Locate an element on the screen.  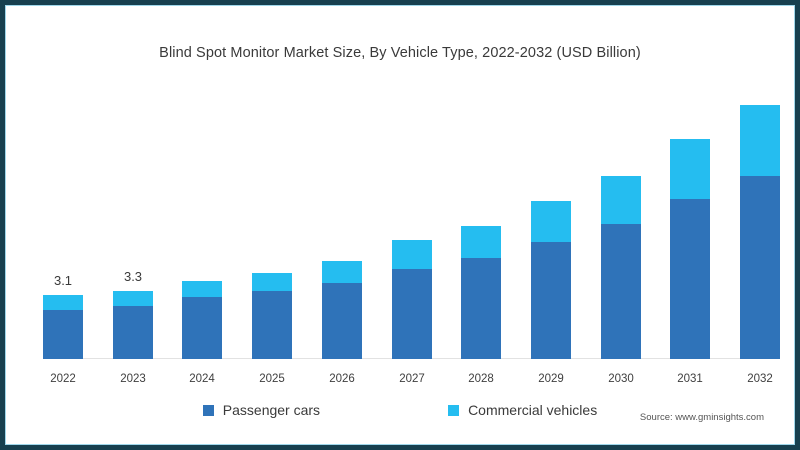
bar-value-label-2023: 3.3 is located at coordinates (133, 277).